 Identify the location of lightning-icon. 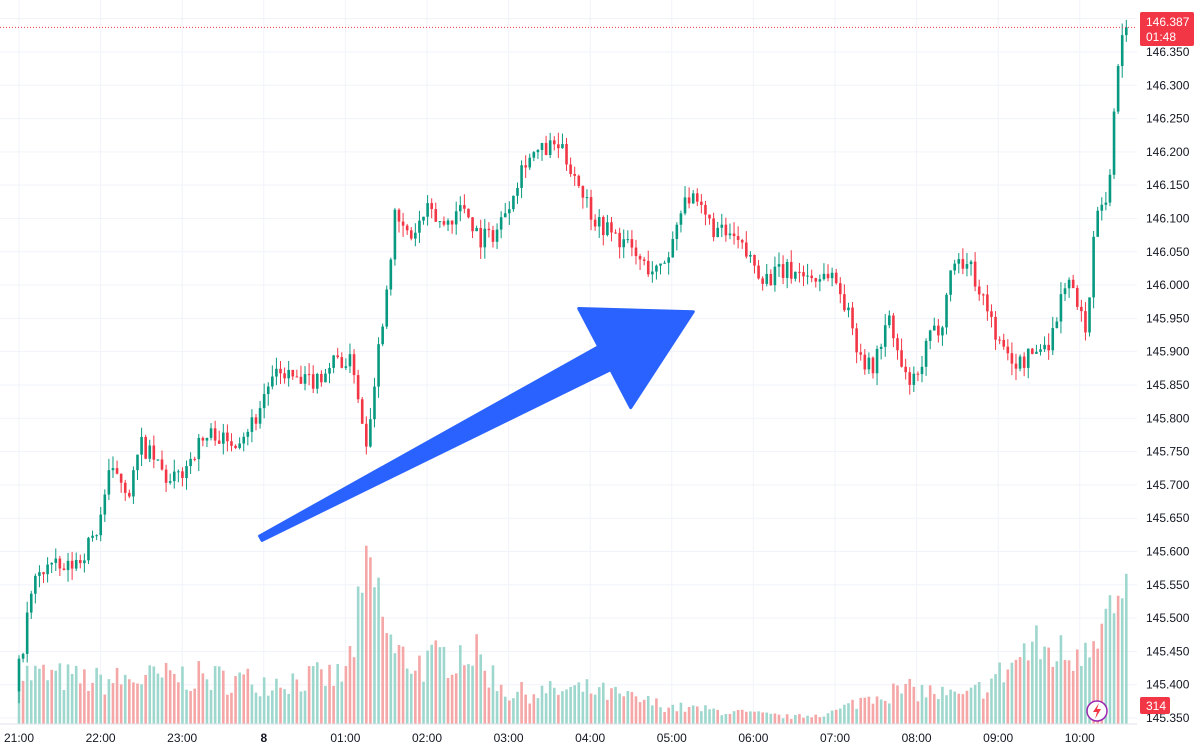
(1097, 711).